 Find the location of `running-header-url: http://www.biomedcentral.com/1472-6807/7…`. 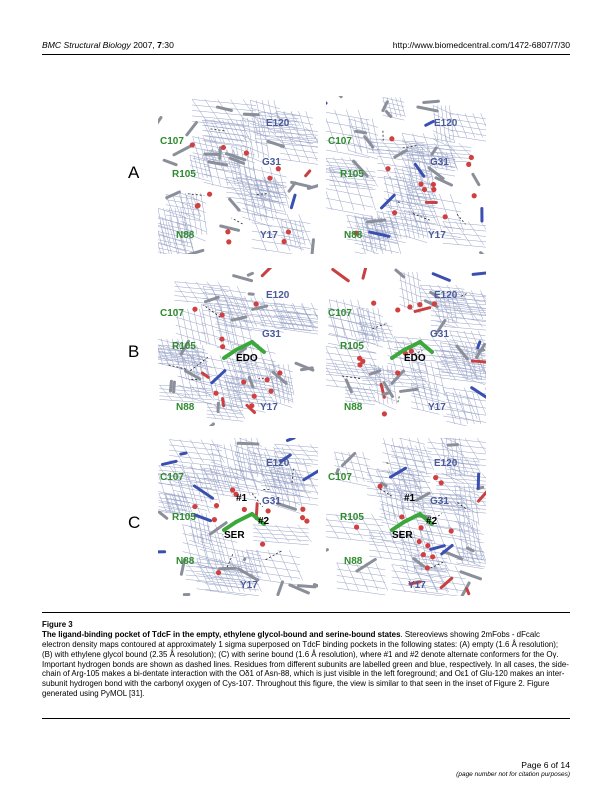

running-header-url: http://www.biomedcentral.com/1472-6807/7… is located at coordinates (481, 45).